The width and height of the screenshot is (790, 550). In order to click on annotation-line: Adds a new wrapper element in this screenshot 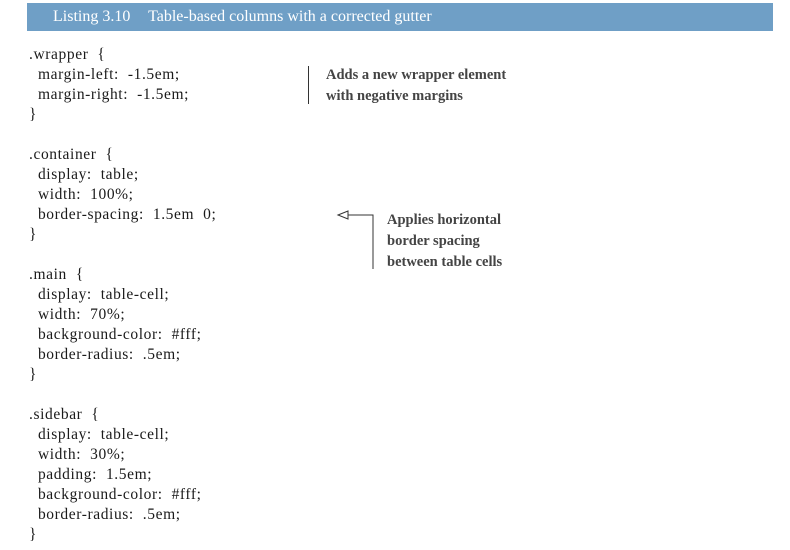, I will do `click(416, 75)`.